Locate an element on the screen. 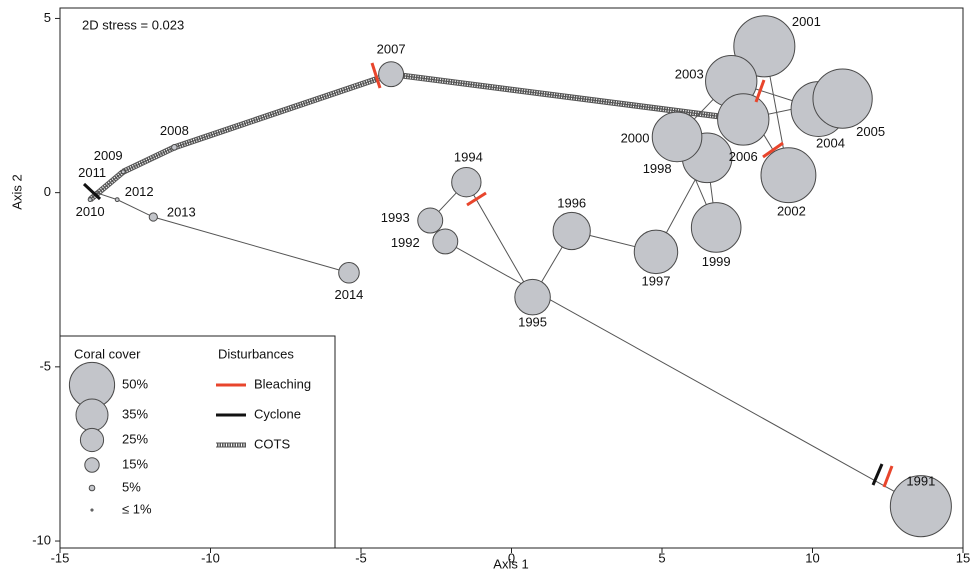 Image resolution: width=976 pixels, height=571 pixels. x-tick-label: -15 is located at coordinates (60, 557).